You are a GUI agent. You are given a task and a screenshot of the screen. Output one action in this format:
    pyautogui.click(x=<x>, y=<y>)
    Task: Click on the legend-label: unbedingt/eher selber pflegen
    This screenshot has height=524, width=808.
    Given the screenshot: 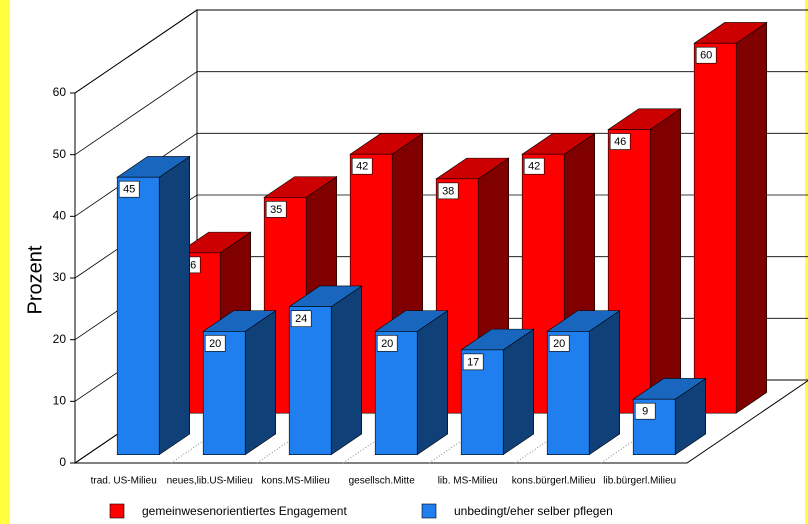 What is the action you would take?
    pyautogui.click(x=533, y=511)
    